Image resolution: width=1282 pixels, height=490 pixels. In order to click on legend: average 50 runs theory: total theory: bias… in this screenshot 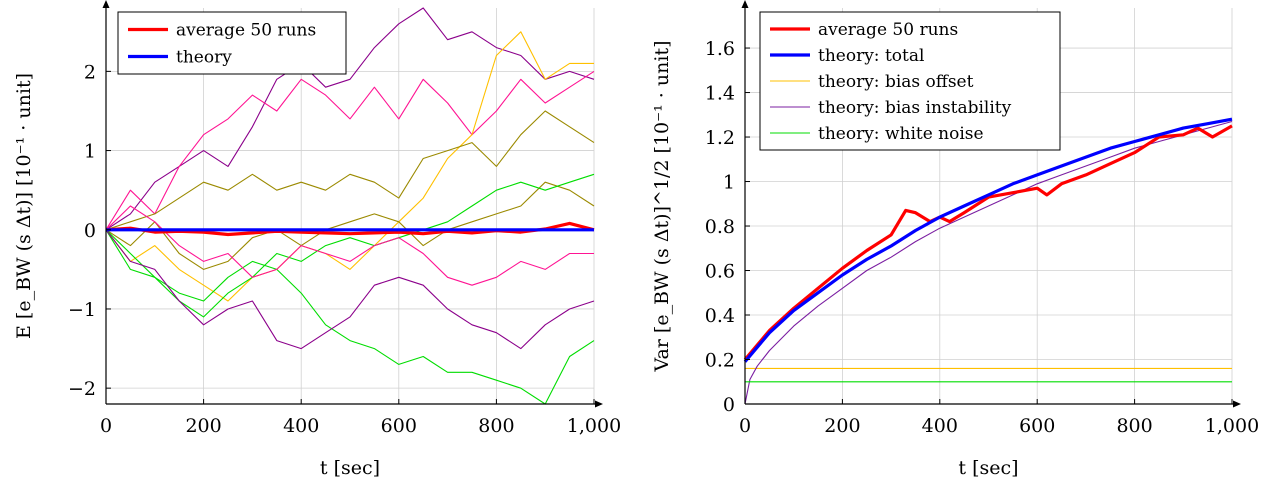, I will do `click(910, 81)`.